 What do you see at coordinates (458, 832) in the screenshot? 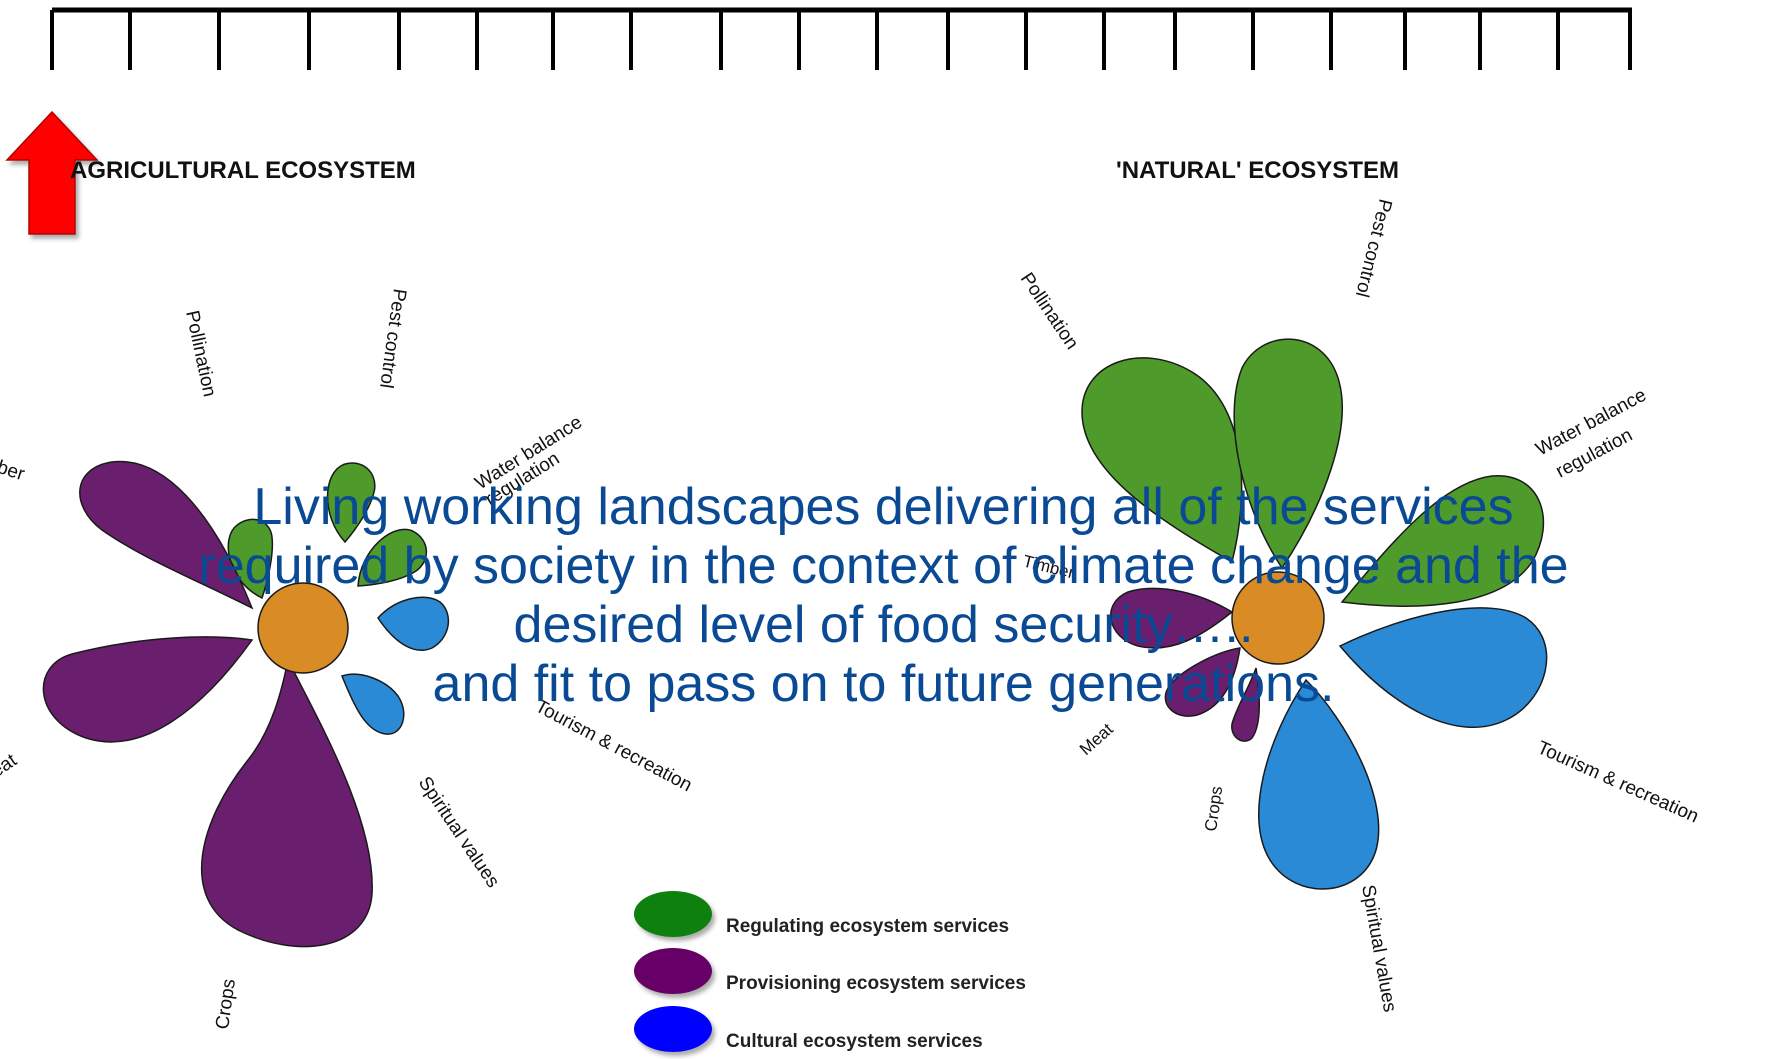
I see `left-label-spiritual: Spiritual values` at bounding box center [458, 832].